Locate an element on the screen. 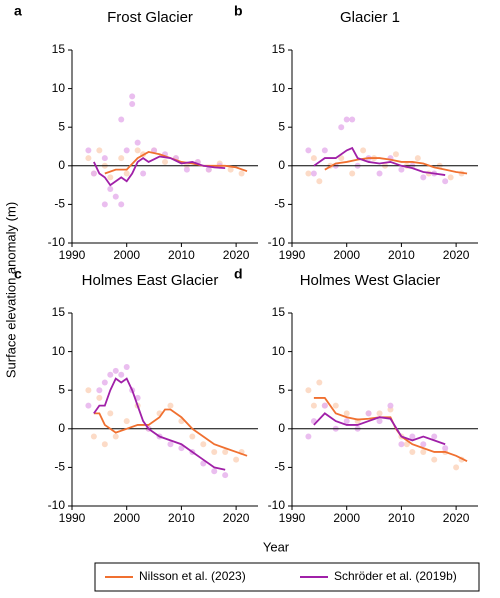 Image resolution: width=500 pixels, height=598 pixels. legend-box is located at coordinates (287, 577).